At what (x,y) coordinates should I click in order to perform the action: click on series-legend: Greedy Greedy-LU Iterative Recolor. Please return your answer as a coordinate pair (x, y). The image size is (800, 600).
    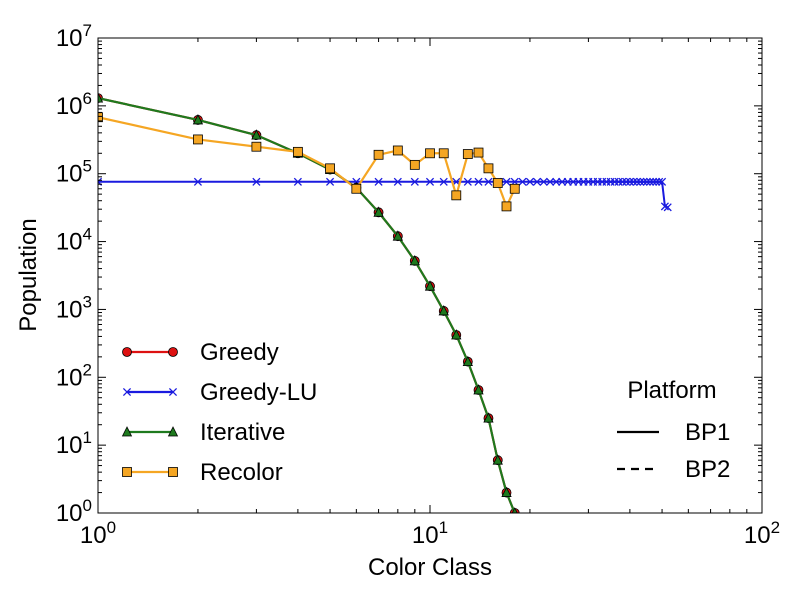
    Looking at the image, I should click on (219, 412).